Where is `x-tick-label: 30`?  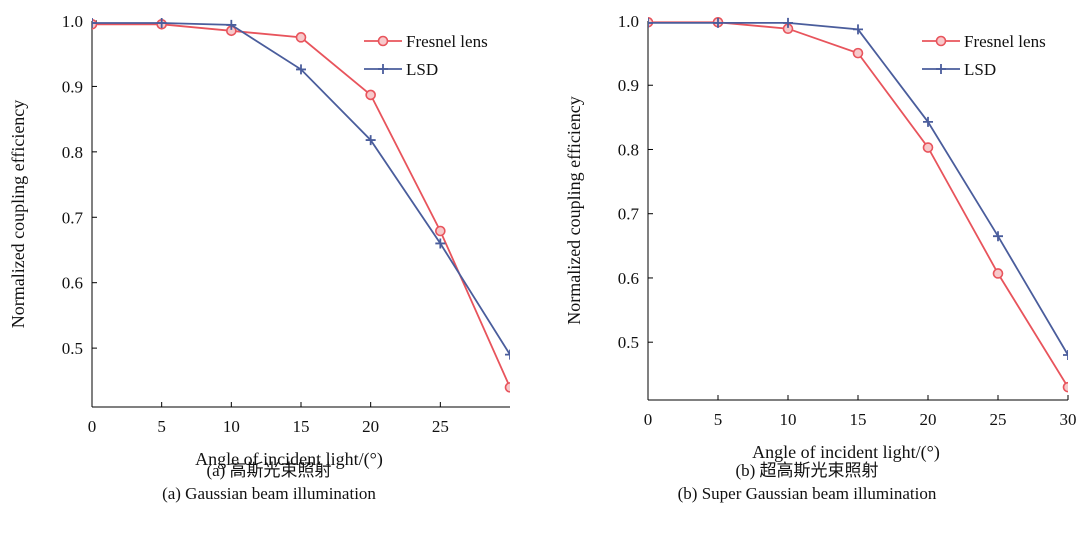
x-tick-label: 30 is located at coordinates (1068, 419).